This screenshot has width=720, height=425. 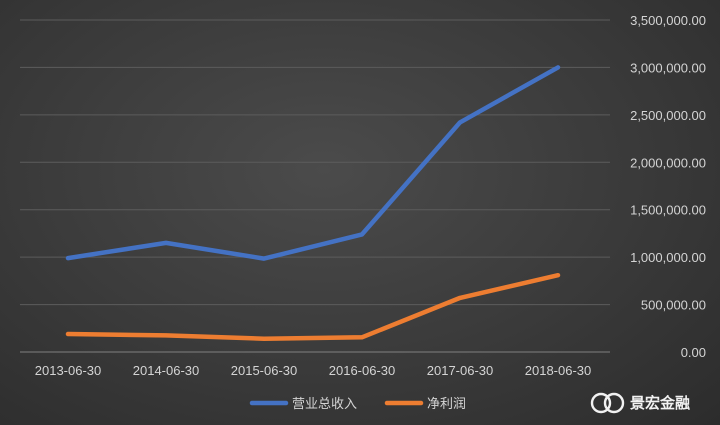 I want to click on y-tick-label: 2,500,000.00, so click(x=668, y=115).